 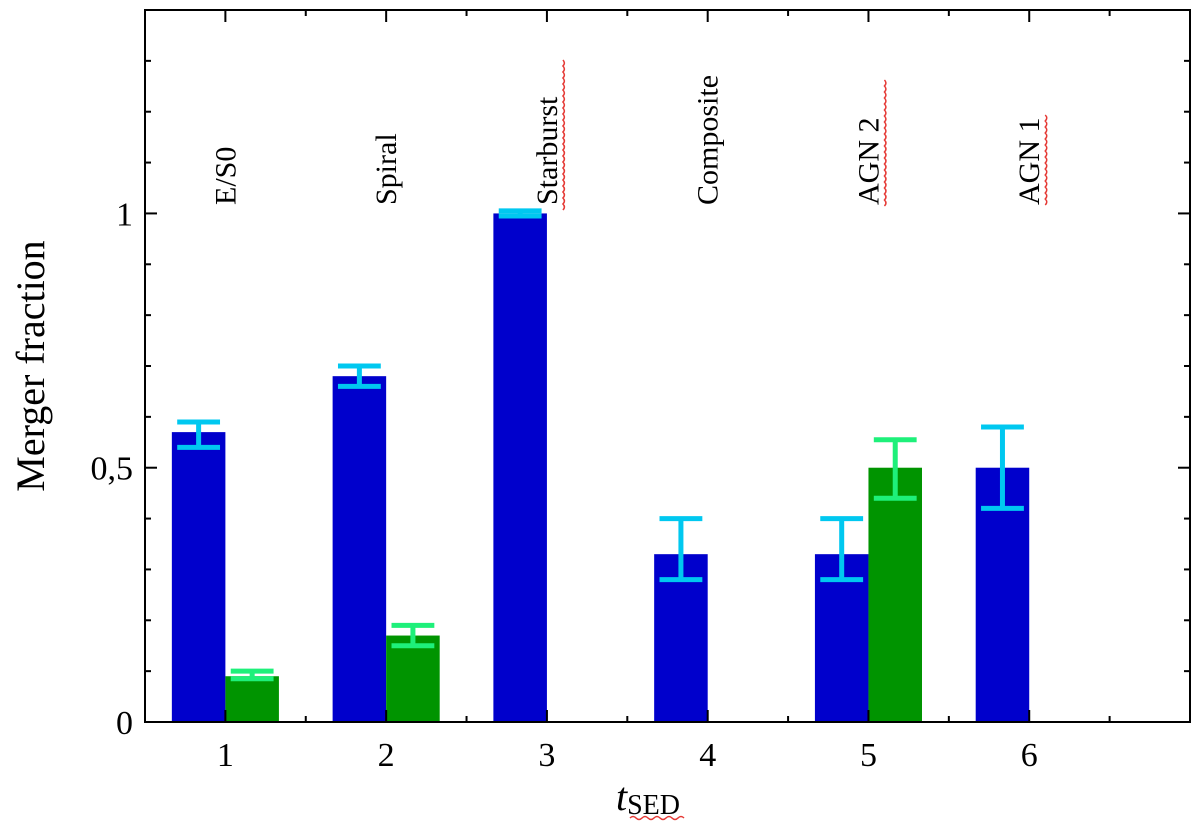 What do you see at coordinates (546, 755) in the screenshot?
I see `x-tick-label-3: 3` at bounding box center [546, 755].